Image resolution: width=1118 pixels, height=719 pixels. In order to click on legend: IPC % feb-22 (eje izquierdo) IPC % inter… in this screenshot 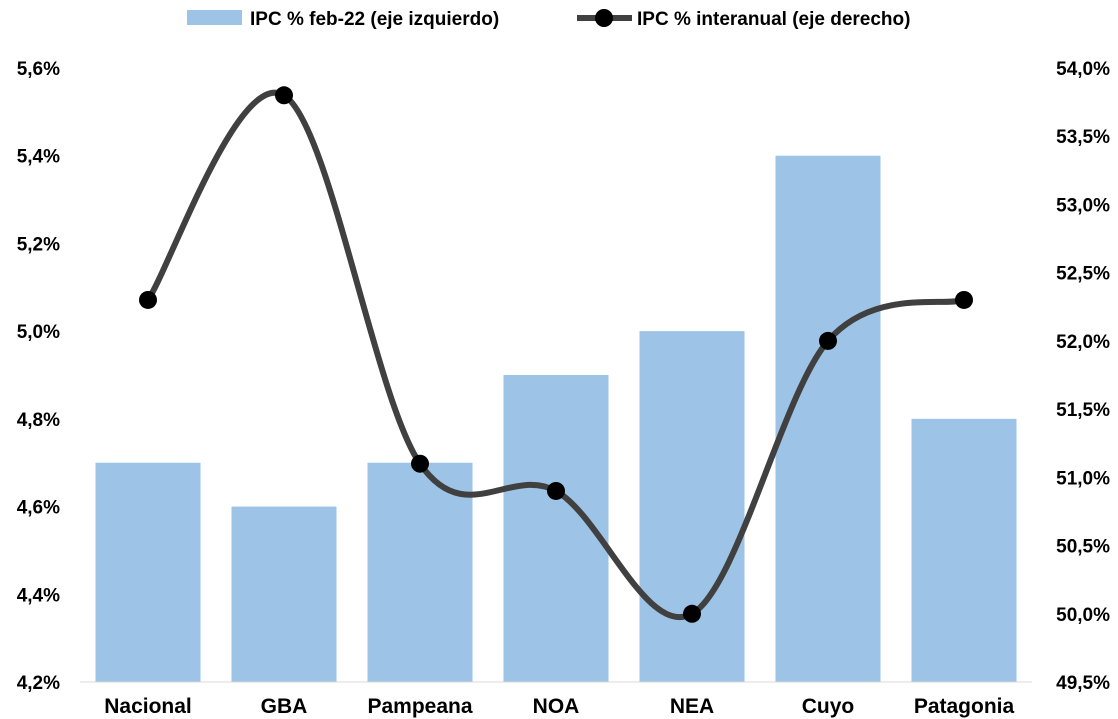, I will do `click(548, 19)`.